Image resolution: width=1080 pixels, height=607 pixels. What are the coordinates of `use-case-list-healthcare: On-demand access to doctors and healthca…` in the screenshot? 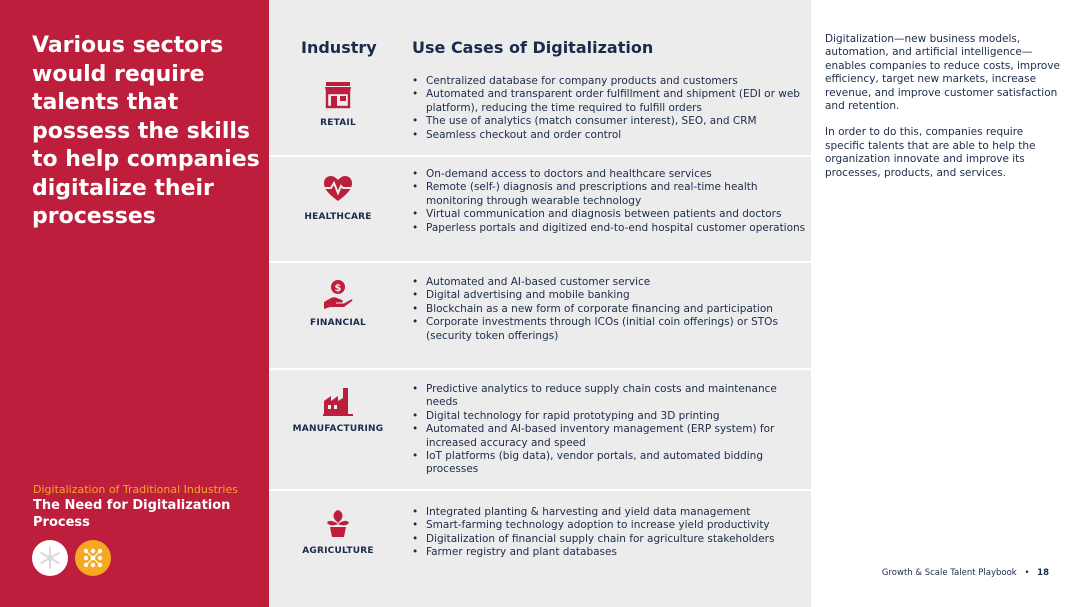 It's located at (609, 201).